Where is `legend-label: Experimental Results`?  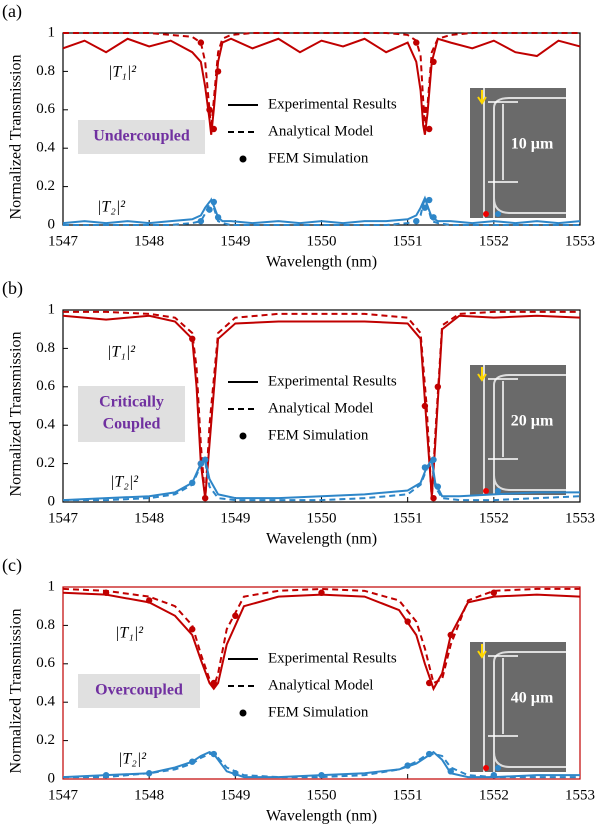 legend-label: Experimental Results is located at coordinates (332, 381).